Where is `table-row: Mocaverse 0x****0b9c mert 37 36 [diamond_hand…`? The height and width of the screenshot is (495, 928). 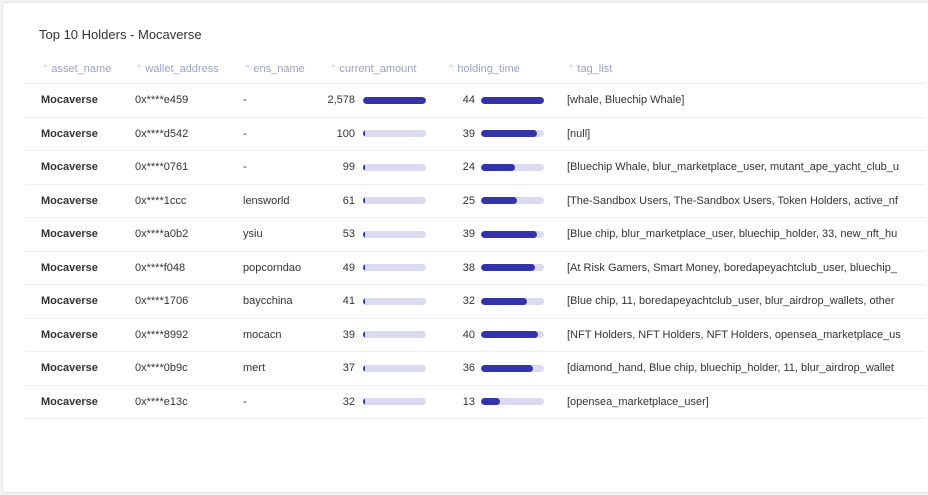
table-row: Mocaverse 0x****0b9c mert 37 36 [diamond_hand… is located at coordinates (475, 369).